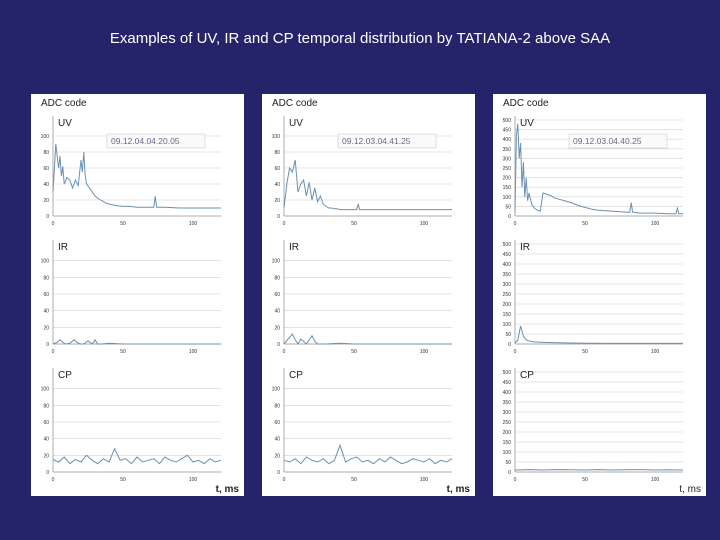  Describe the element at coordinates (507, 265) in the screenshot. I see `y-tick-label: 400` at that location.